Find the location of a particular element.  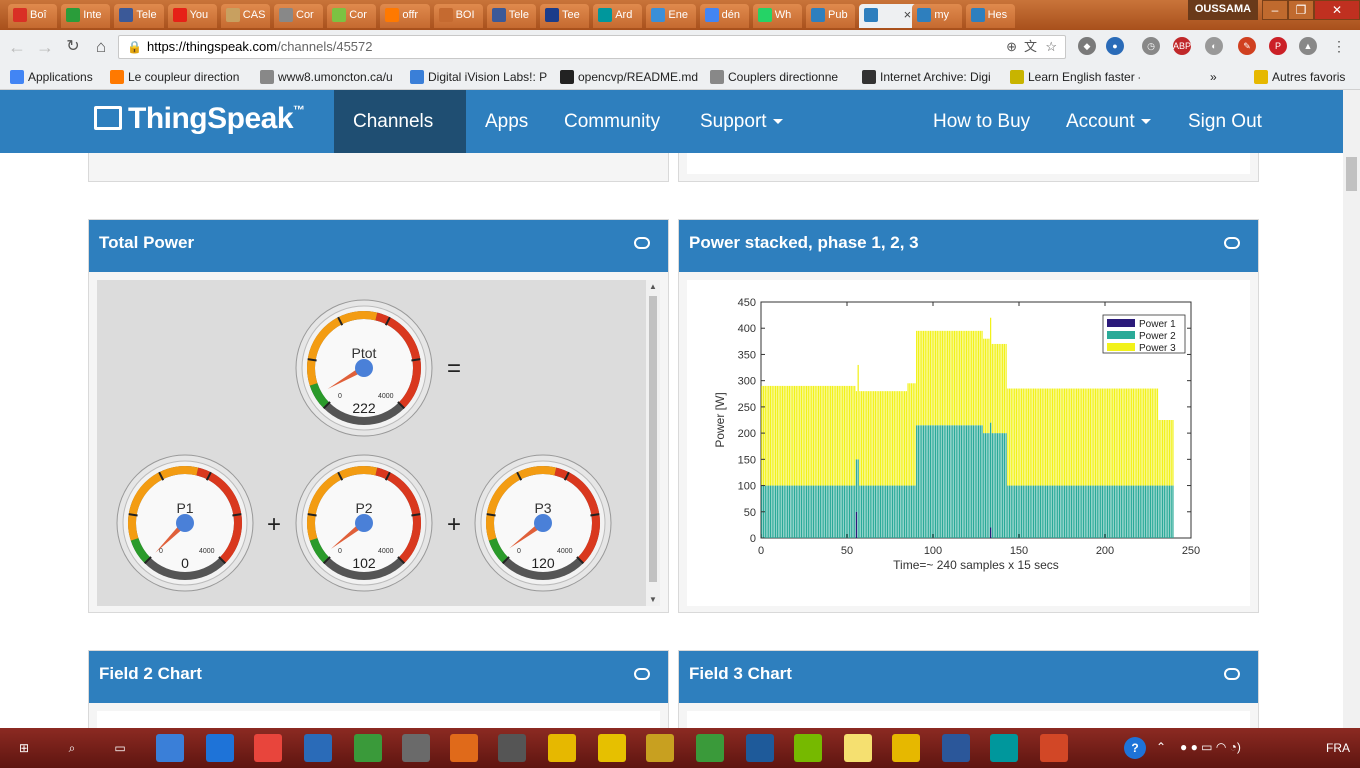

star-icon: ☆ is located at coordinates (1051, 46).